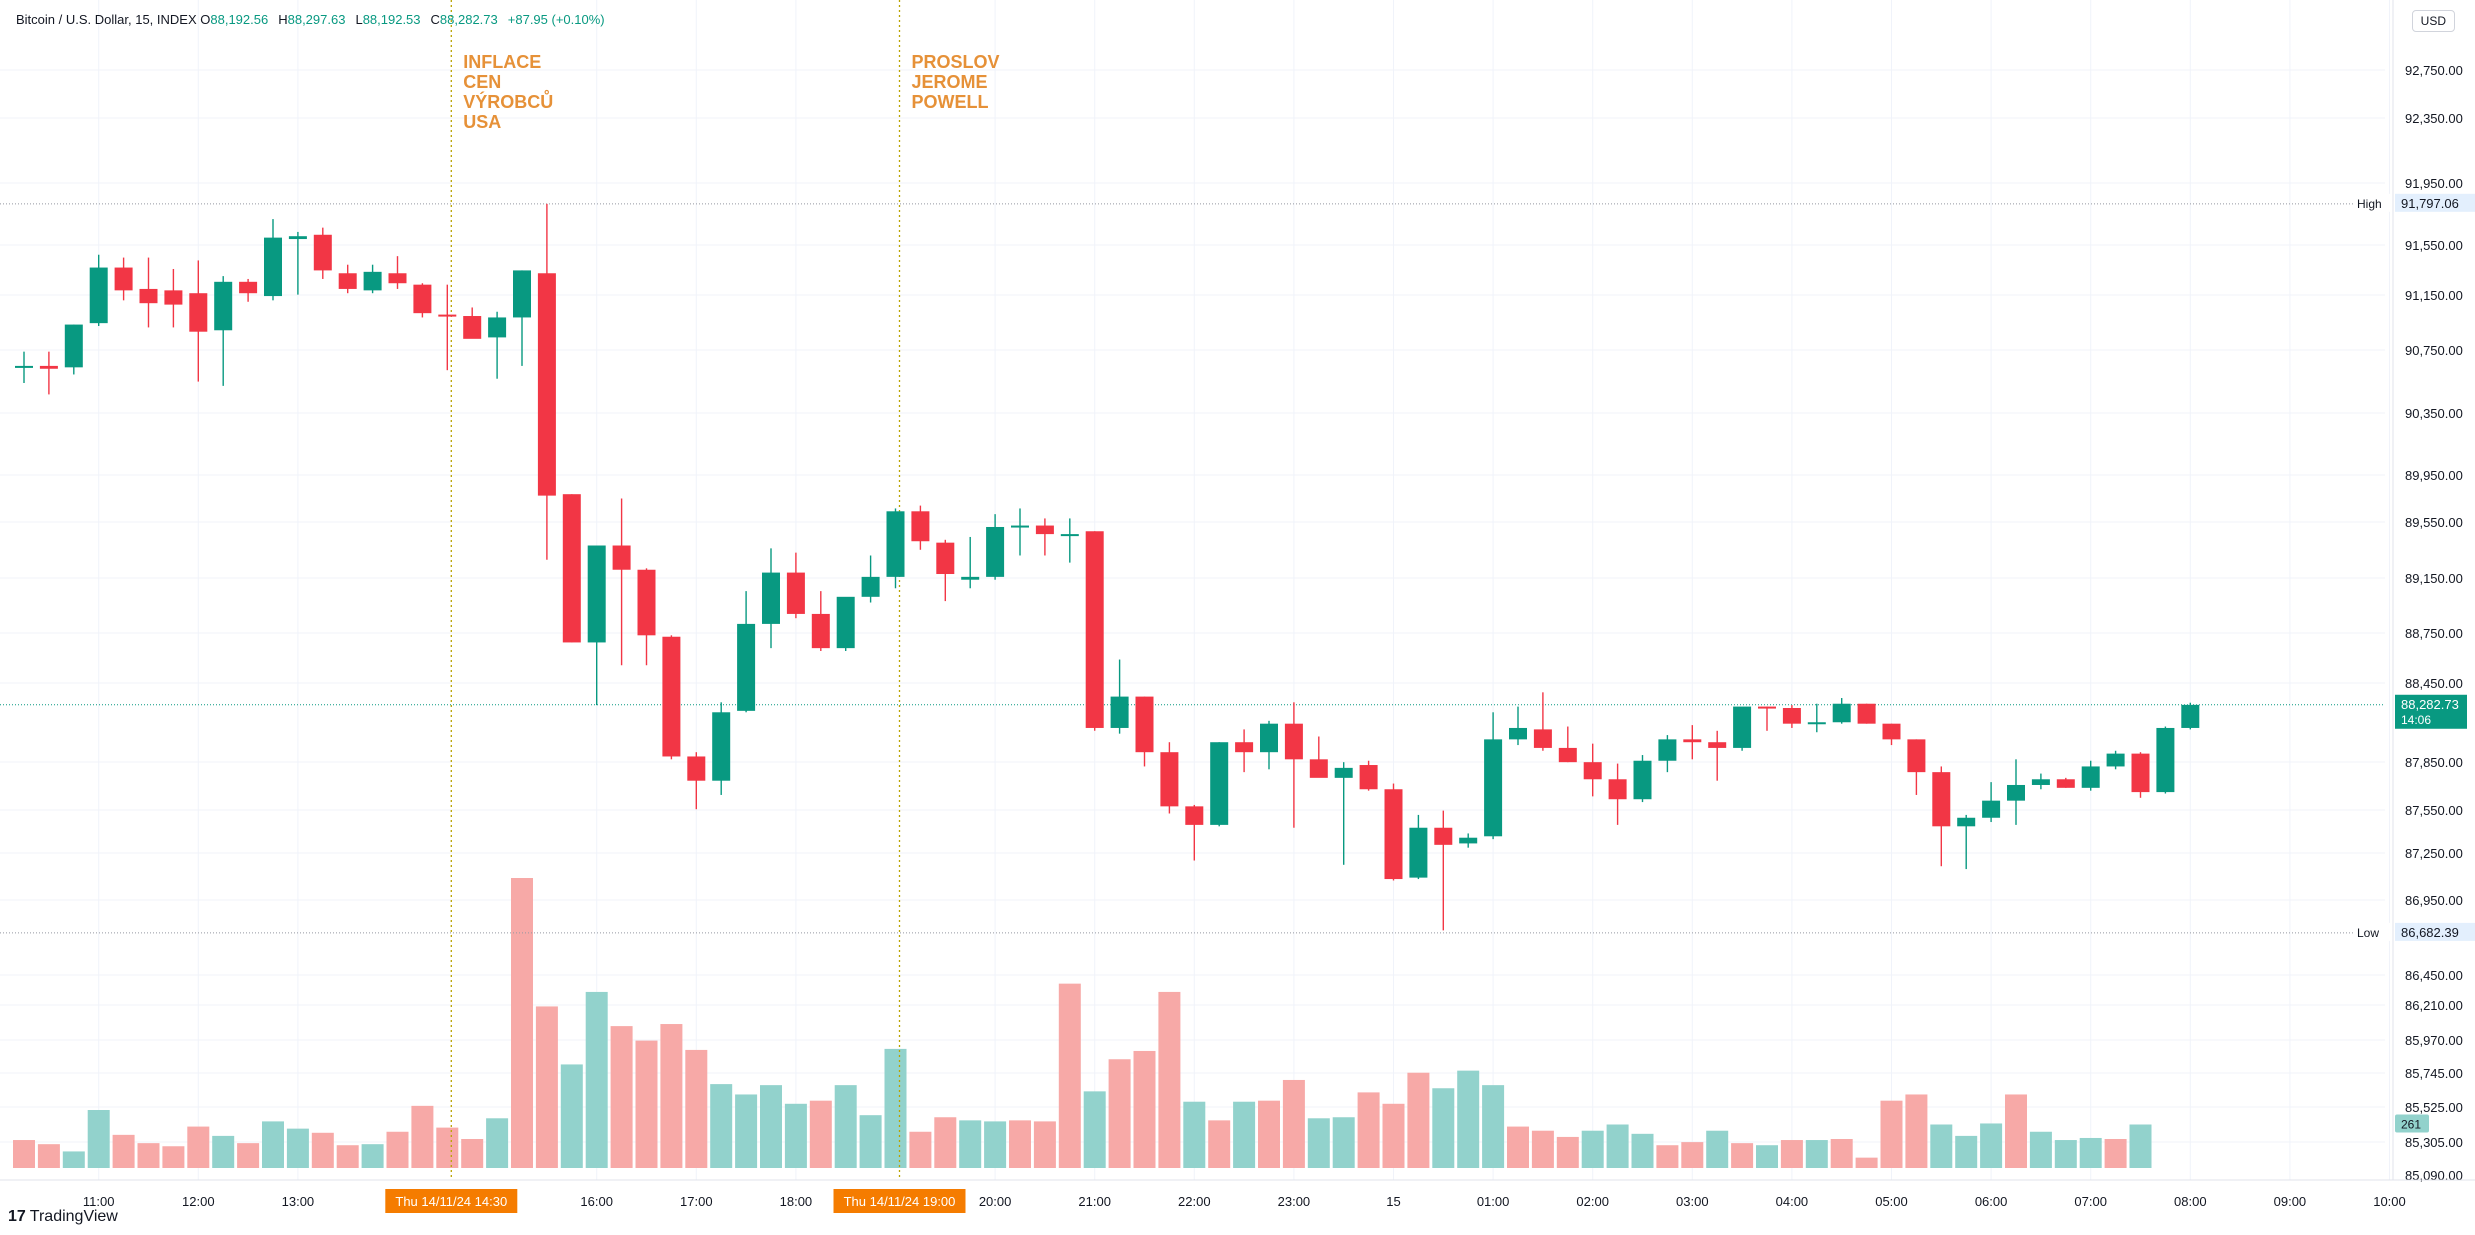 The image size is (2475, 1235). Describe the element at coordinates (1194, 1201) in the screenshot. I see `time-tick-label: 22:00` at that location.